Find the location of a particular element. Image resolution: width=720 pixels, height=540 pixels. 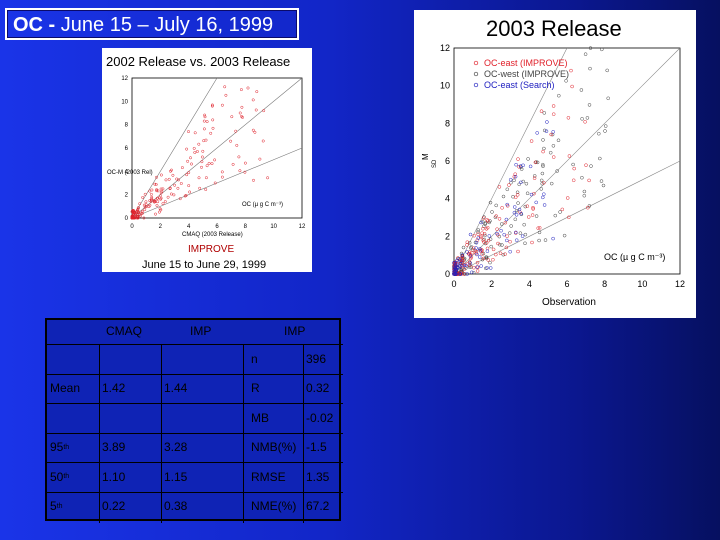

large-x-axis-label: Observation is located at coordinates (569, 302).